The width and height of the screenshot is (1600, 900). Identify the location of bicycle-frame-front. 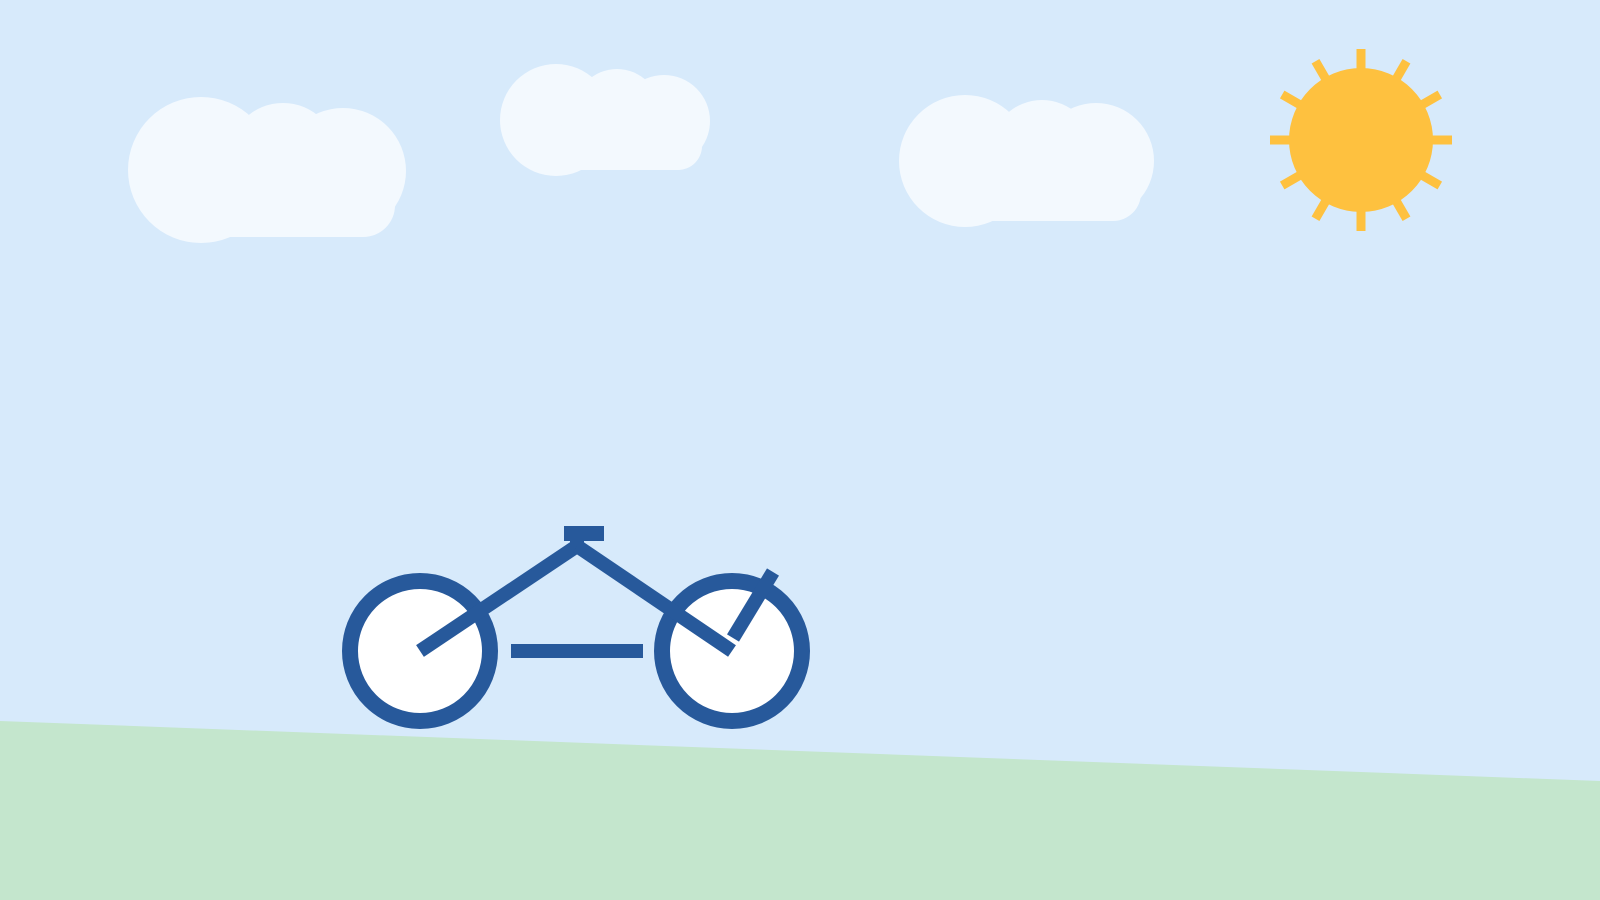
(654, 598).